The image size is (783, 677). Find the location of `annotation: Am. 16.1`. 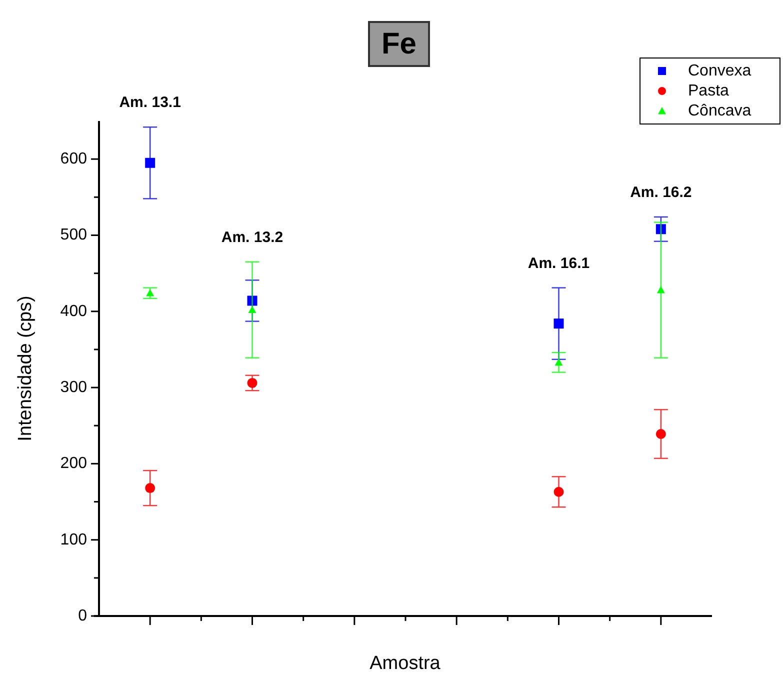

annotation: Am. 16.1 is located at coordinates (559, 263).